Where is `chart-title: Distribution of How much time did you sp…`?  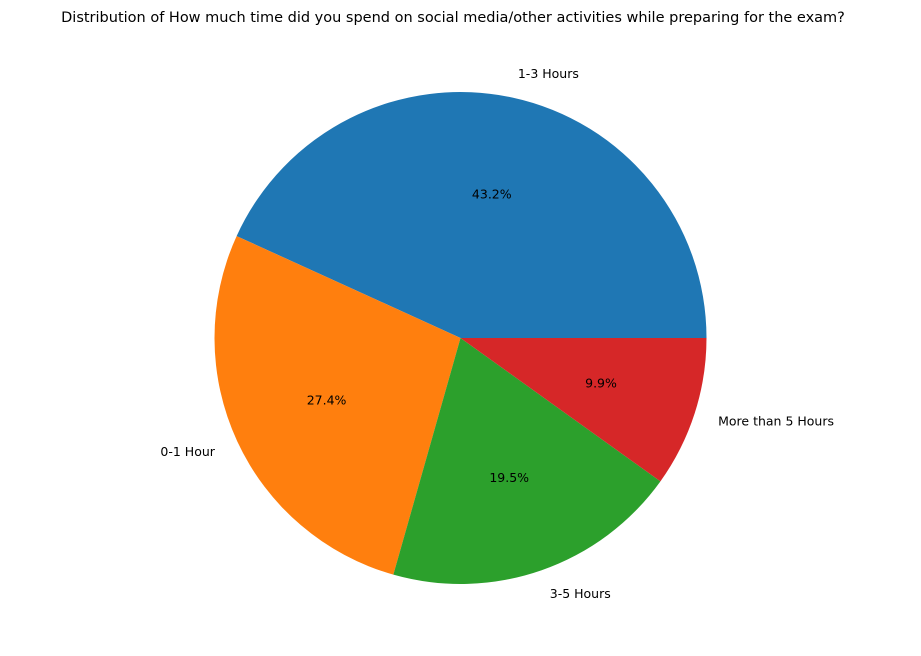 chart-title: Distribution of How much time did you sp… is located at coordinates (453, 18).